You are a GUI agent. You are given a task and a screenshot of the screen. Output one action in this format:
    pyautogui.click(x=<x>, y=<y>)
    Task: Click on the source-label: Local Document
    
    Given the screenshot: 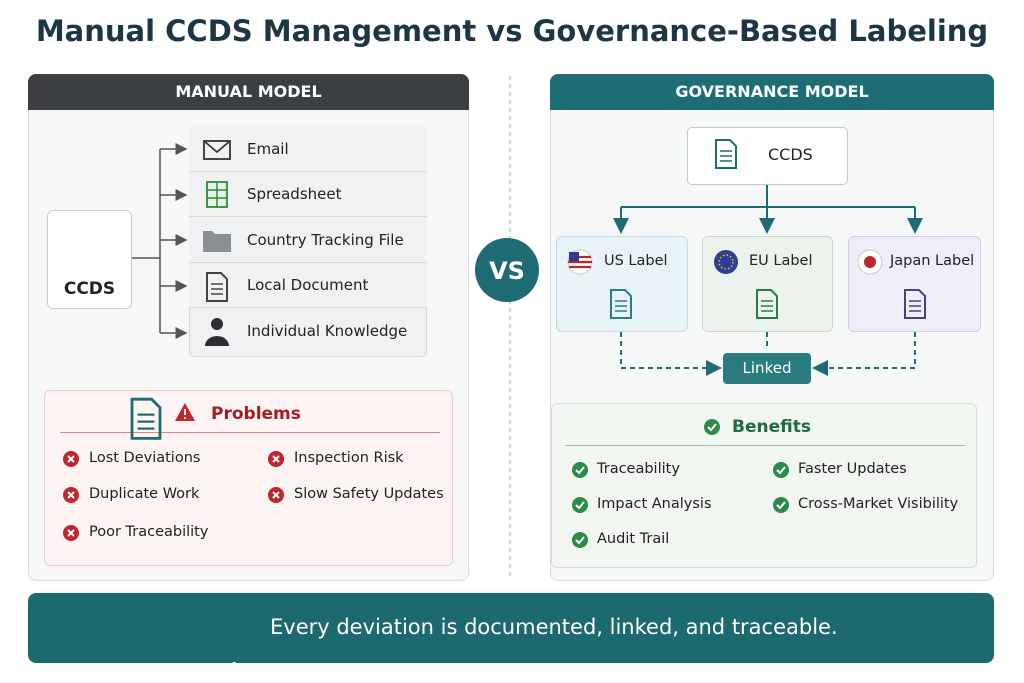 What is the action you would take?
    pyautogui.click(x=308, y=285)
    